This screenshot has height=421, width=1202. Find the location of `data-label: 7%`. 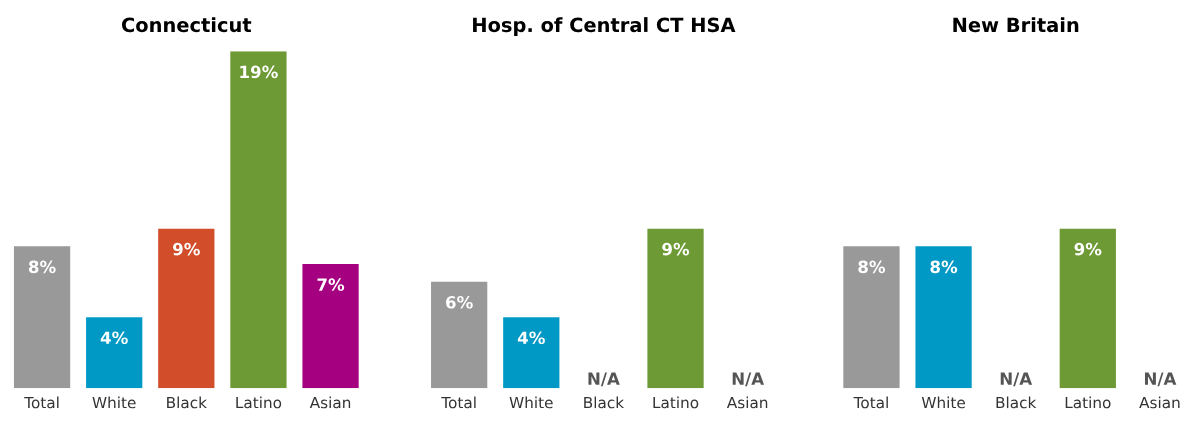

data-label: 7% is located at coordinates (331, 284).